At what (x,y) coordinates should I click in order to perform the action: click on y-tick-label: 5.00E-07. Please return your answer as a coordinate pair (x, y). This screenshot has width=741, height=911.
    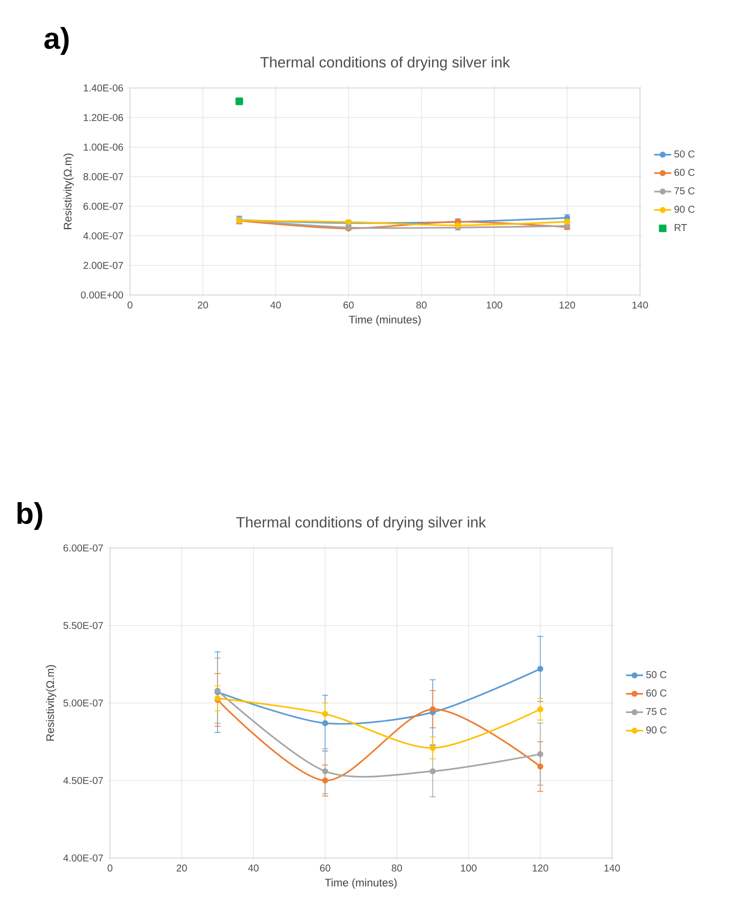
    Looking at the image, I should click on (83, 703).